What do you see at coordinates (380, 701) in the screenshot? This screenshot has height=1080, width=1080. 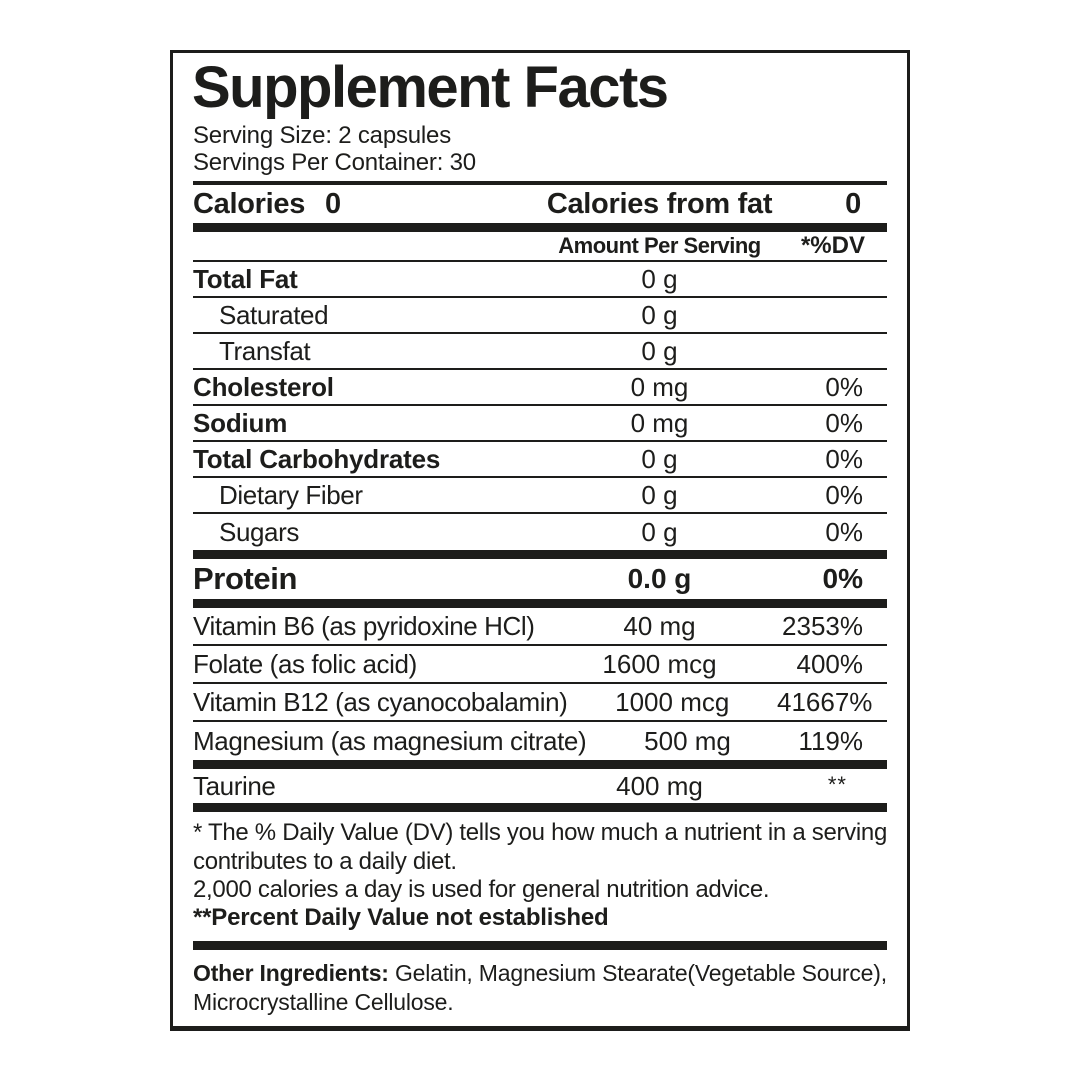 I see `nutrient-name: Vitamin B12 (as cyanocobalamin)` at bounding box center [380, 701].